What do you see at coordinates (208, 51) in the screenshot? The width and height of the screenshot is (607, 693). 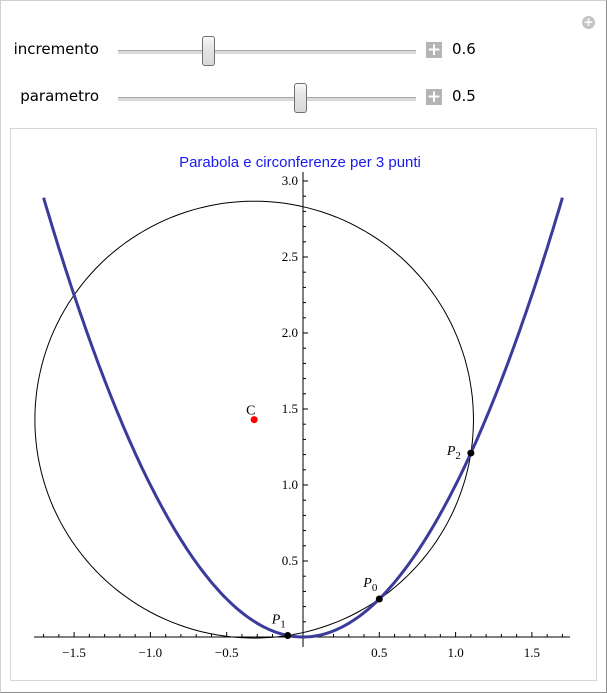 I see `slider-thumb-incremento` at bounding box center [208, 51].